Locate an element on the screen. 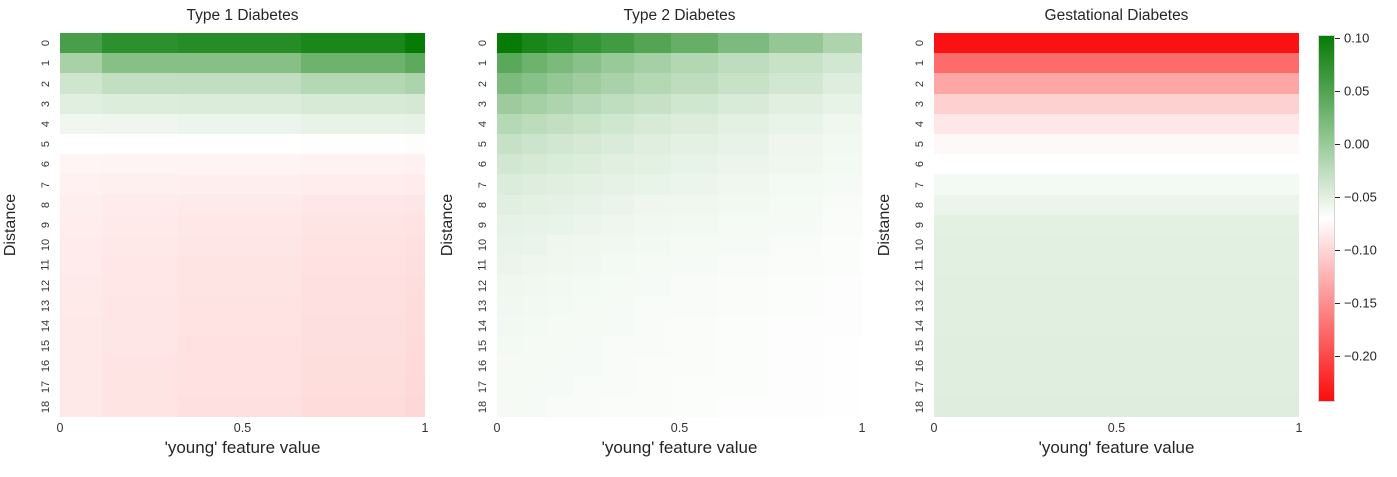 The width and height of the screenshot is (1397, 477). y-tick-label: 12 is located at coordinates (920, 285).